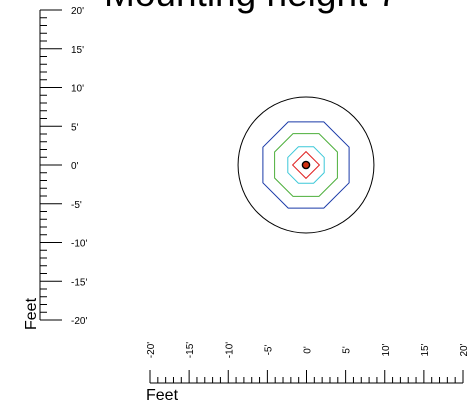 The height and width of the screenshot is (409, 470). What do you see at coordinates (75, 127) in the screenshot?
I see `y-tick-label: 5'` at bounding box center [75, 127].